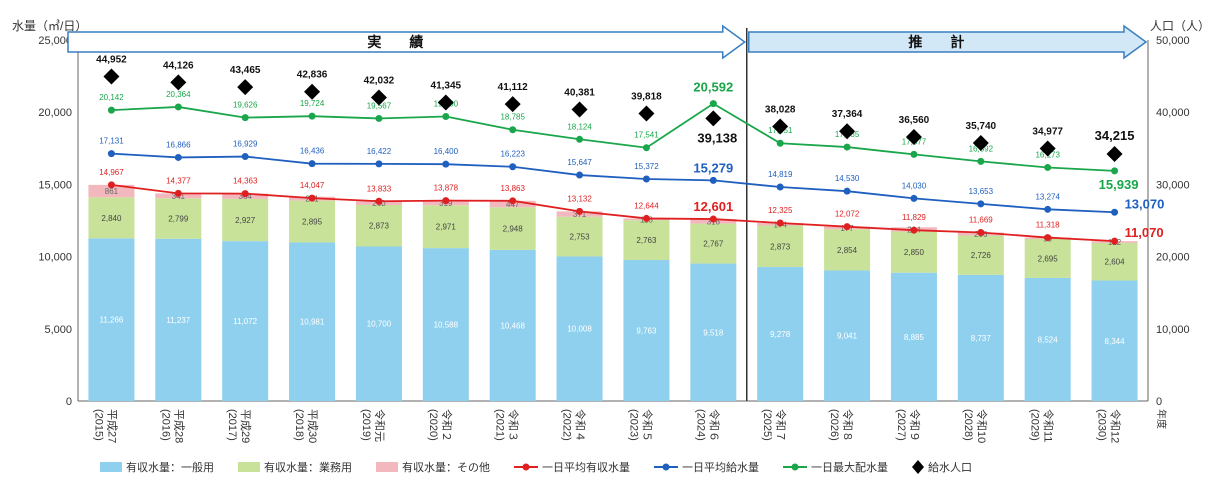  Describe the element at coordinates (1161, 419) in the screenshot. I see `x-unit-label: 年度` at that location.